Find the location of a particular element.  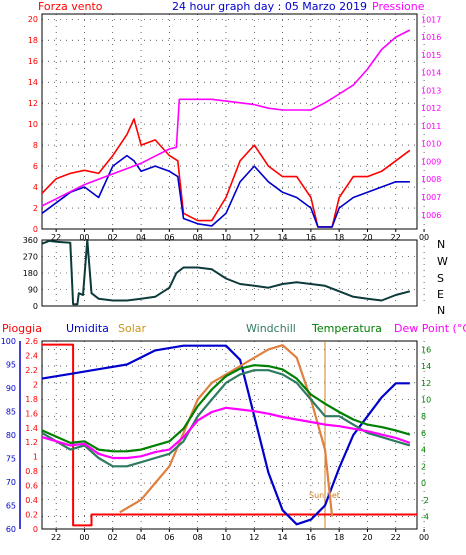

y-left-tick-label: 10 is located at coordinates (33, 124).